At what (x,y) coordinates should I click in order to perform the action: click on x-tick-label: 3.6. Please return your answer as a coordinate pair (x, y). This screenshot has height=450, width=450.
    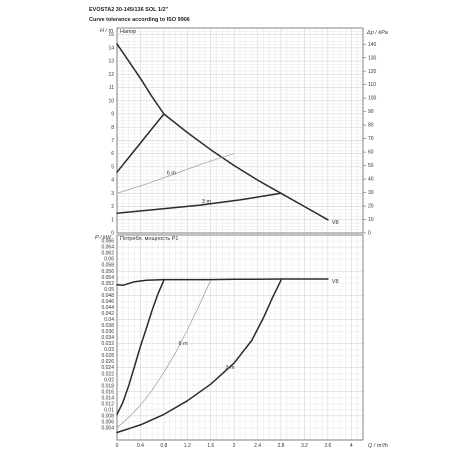
    Looking at the image, I should click on (327, 446).